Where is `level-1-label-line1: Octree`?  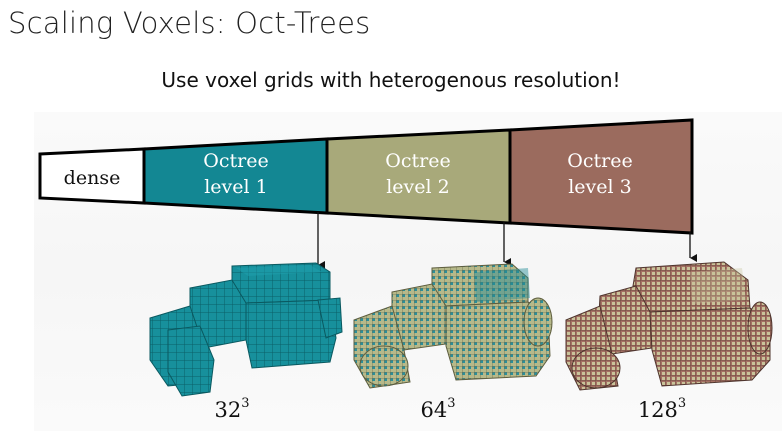
level-1-label-line1: Octree is located at coordinates (235, 161).